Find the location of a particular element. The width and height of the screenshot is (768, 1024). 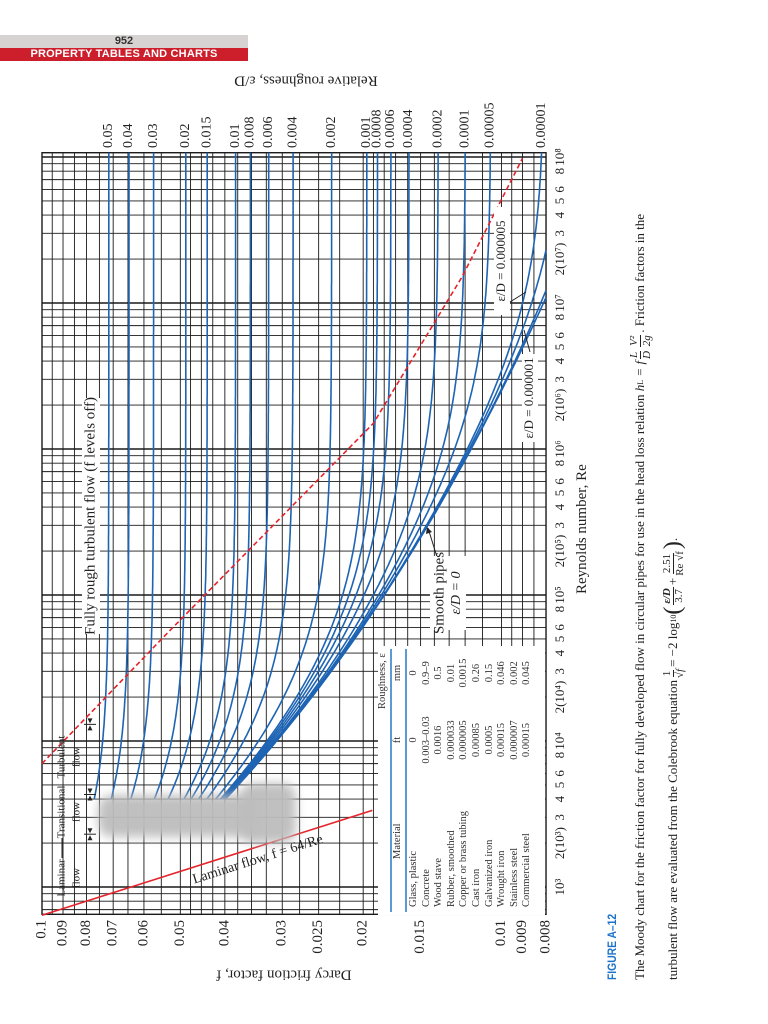

roughness-label: 0.004 is located at coordinates (292, 133).